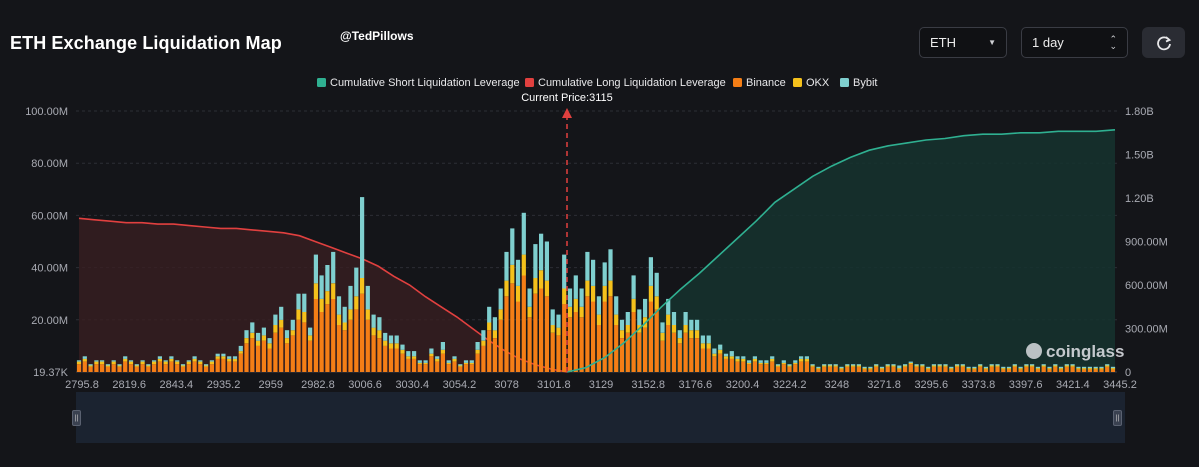 The width and height of the screenshot is (1199, 467). I want to click on period-select: 1 day ⌃ ⌄, so click(1074, 42).